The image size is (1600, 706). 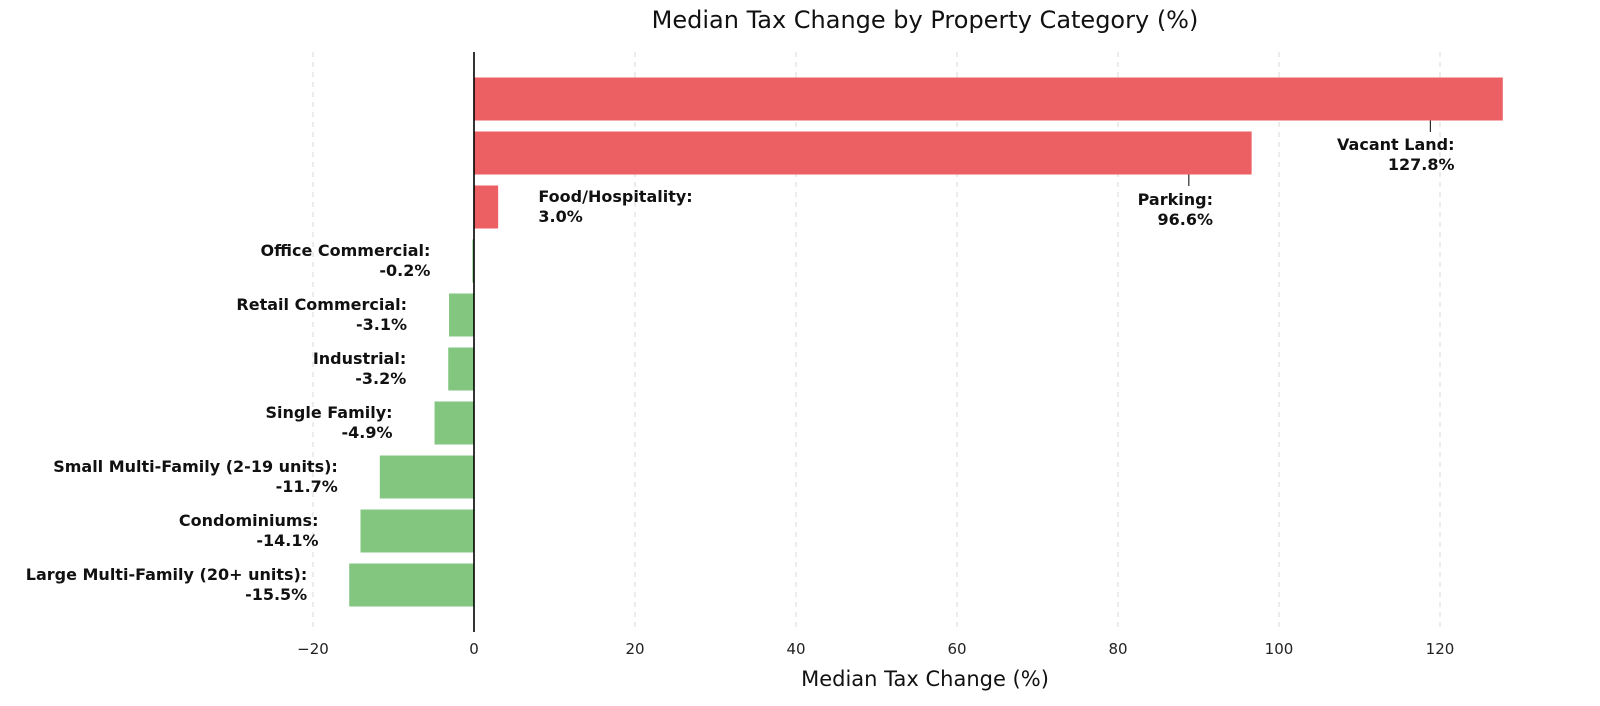 What do you see at coordinates (404, 270) in the screenshot?
I see `data-label-value: -0.2%` at bounding box center [404, 270].